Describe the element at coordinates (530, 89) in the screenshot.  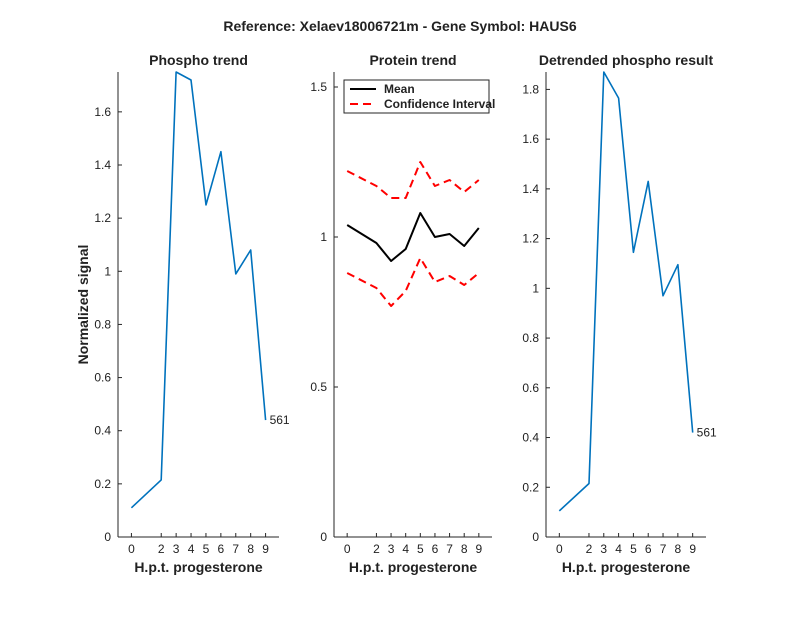
I see `y-tick-label: 1.8` at that location.